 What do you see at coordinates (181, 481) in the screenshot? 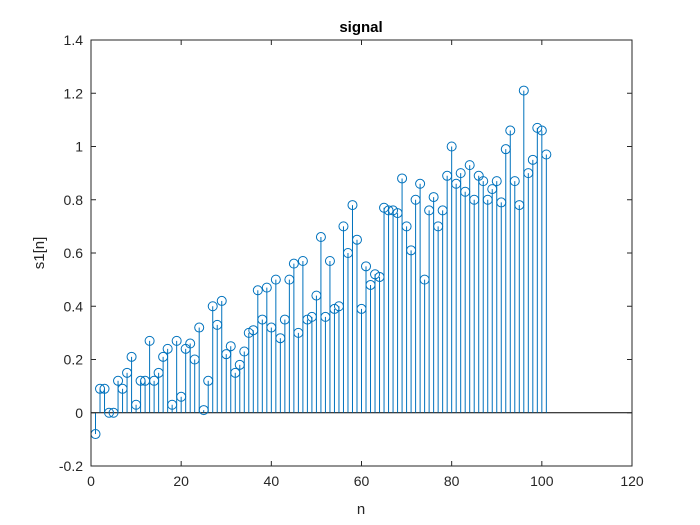
I see `x-tick-label: 20` at bounding box center [181, 481].